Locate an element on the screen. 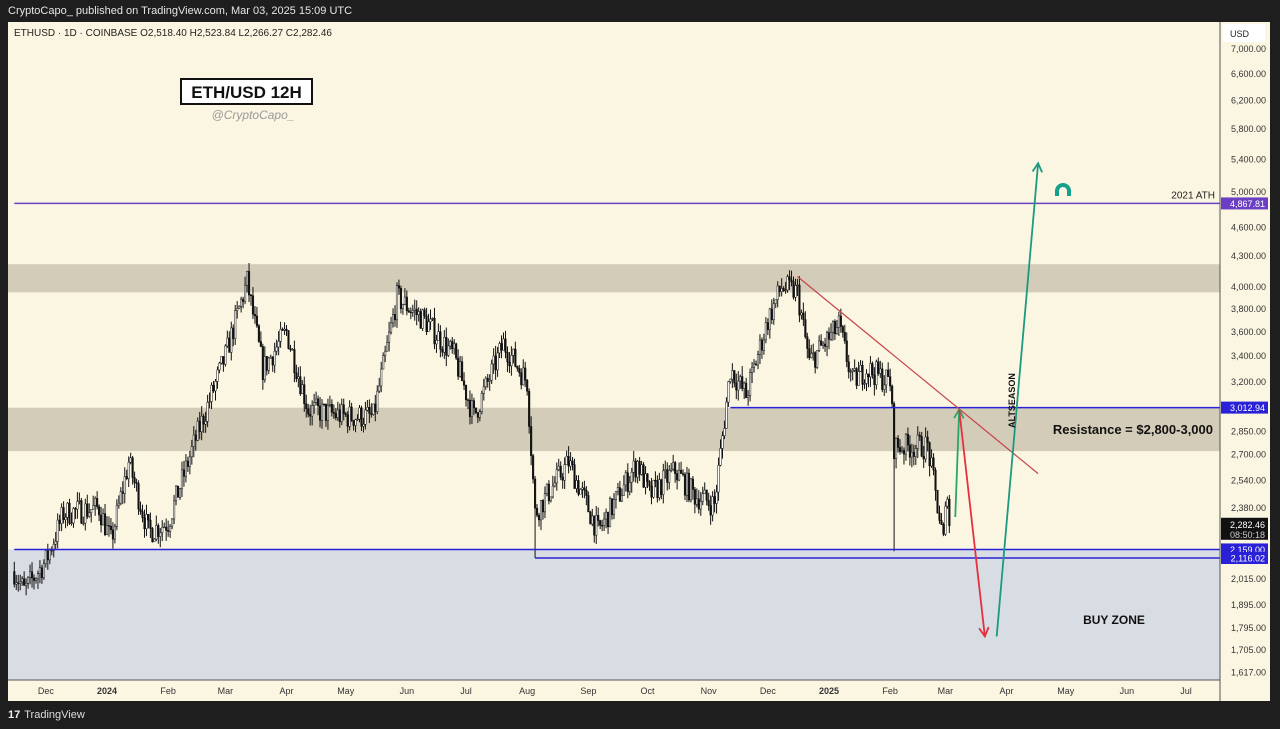 This screenshot has height=729, width=1280. price-level-label: 3,012.94 is located at coordinates (1247, 408).